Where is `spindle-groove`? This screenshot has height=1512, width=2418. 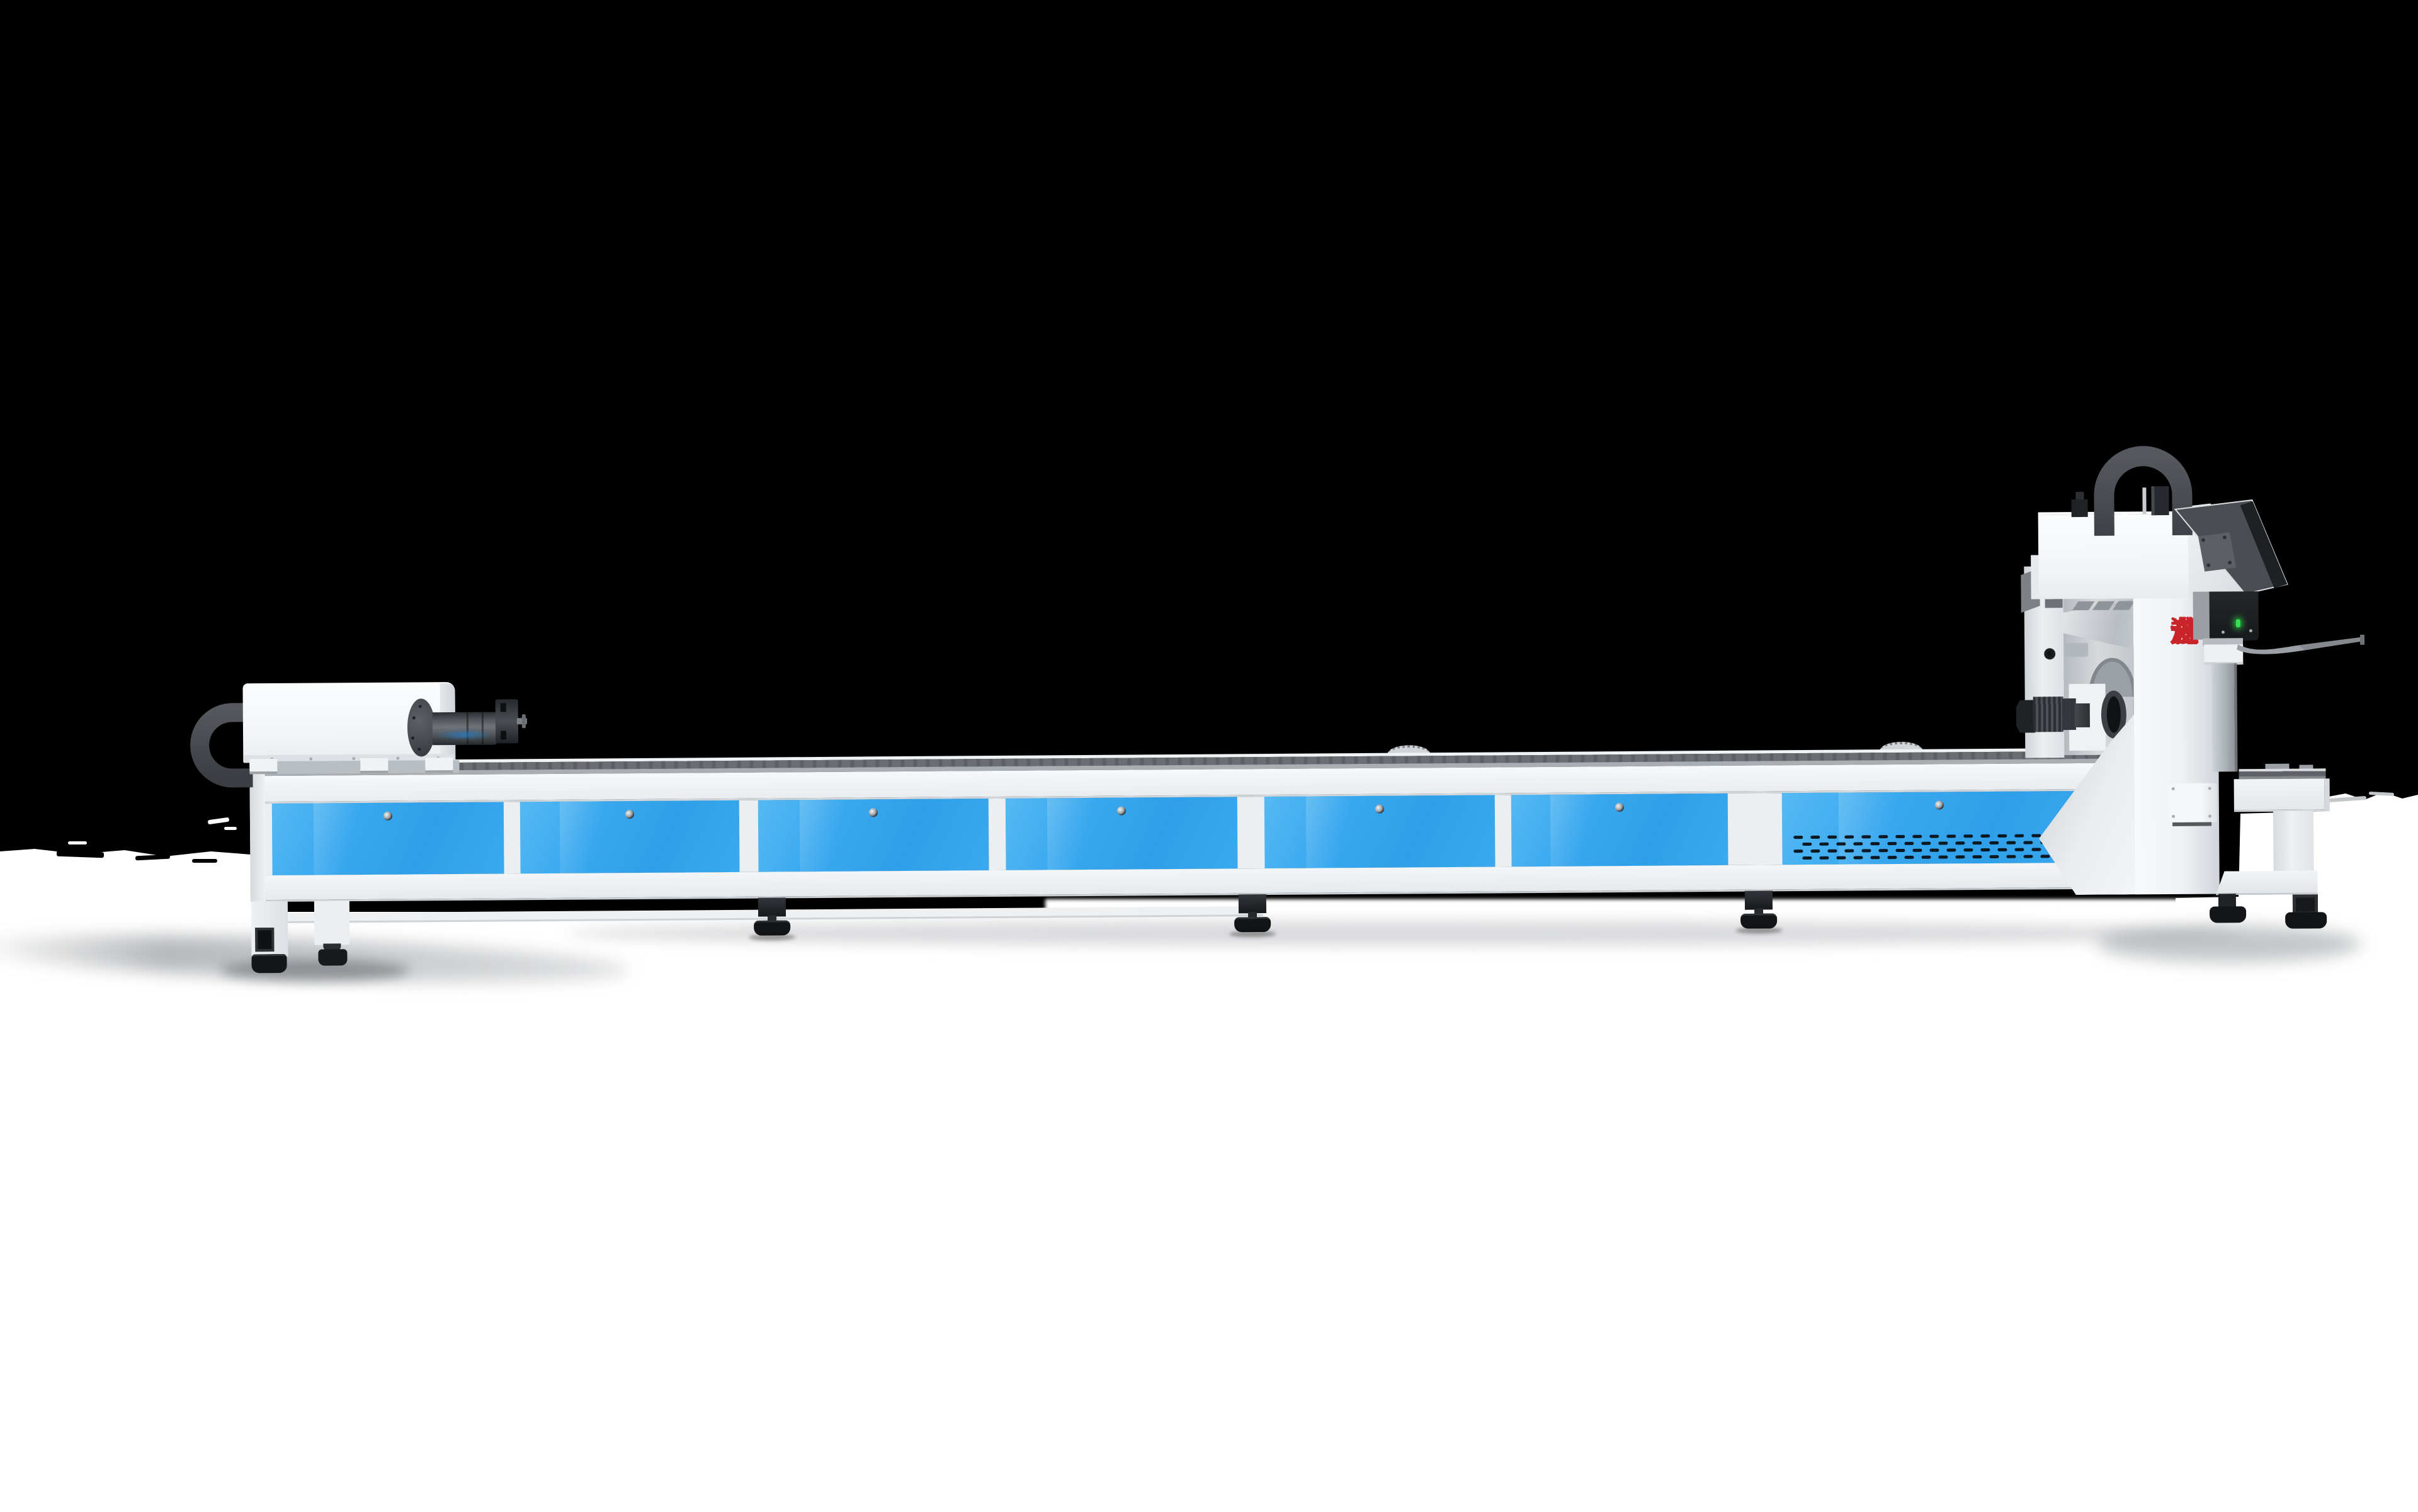 spindle-groove is located at coordinates (467, 728).